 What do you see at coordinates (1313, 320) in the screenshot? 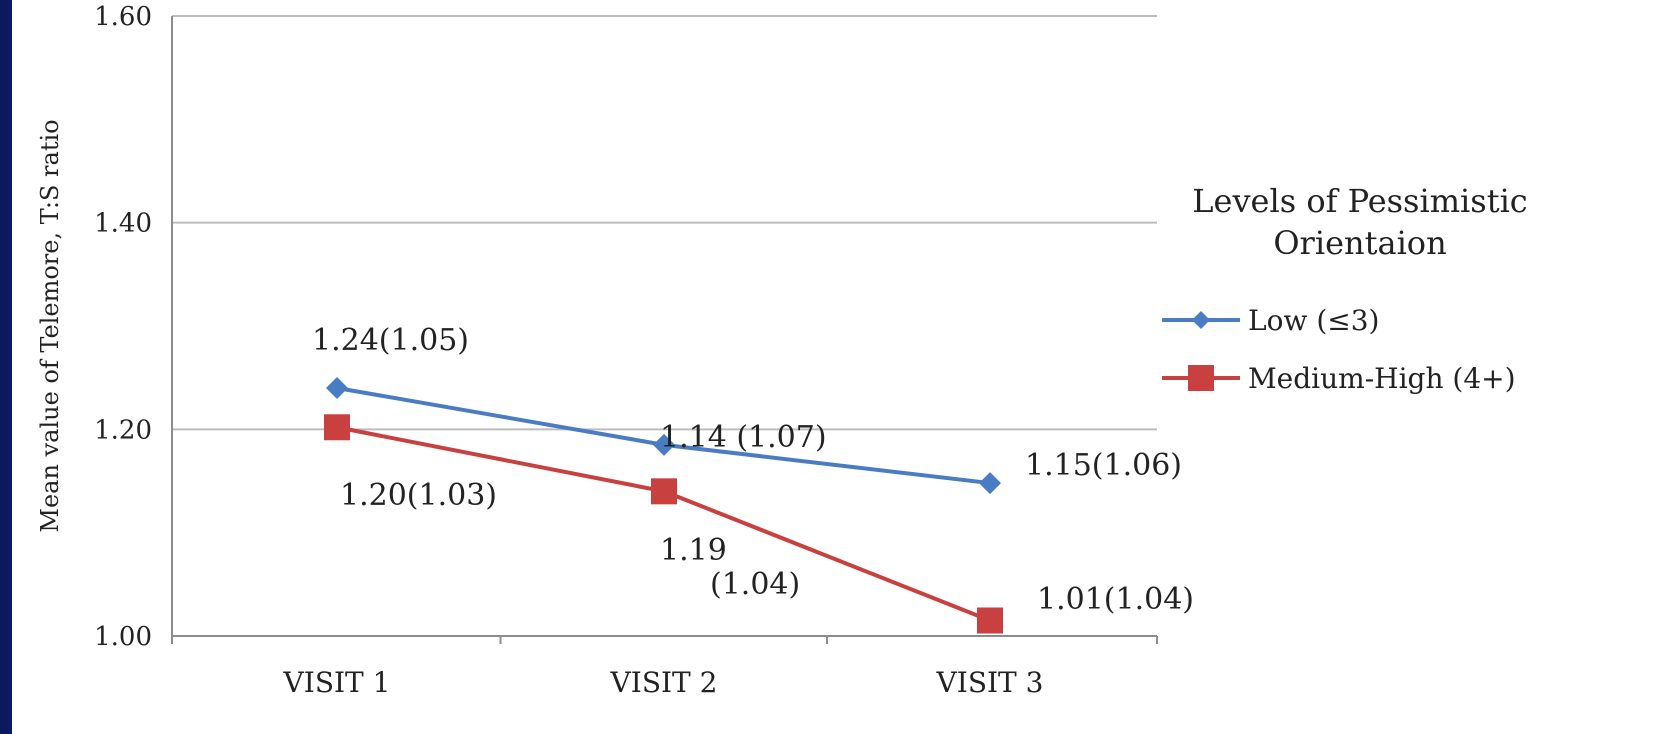
I see `legend-entry: Low (≤3)` at bounding box center [1313, 320].